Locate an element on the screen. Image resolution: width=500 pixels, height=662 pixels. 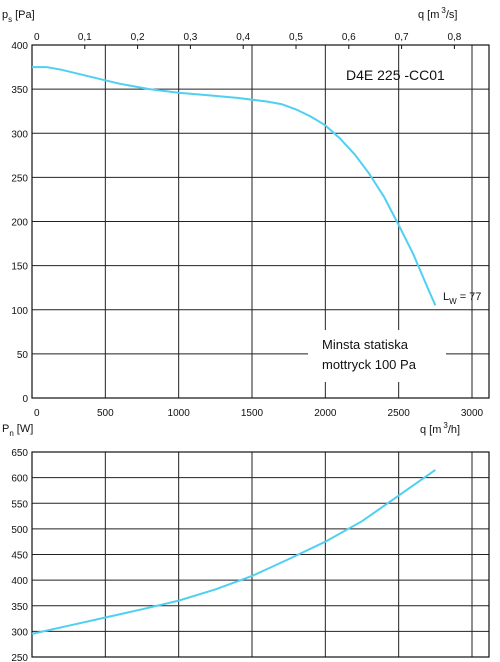
flow-m3s-ticks: 0 0,1 0,2 0,3 0,4 0,5 0,6 0,7 0,8 is located at coordinates (246, 40).